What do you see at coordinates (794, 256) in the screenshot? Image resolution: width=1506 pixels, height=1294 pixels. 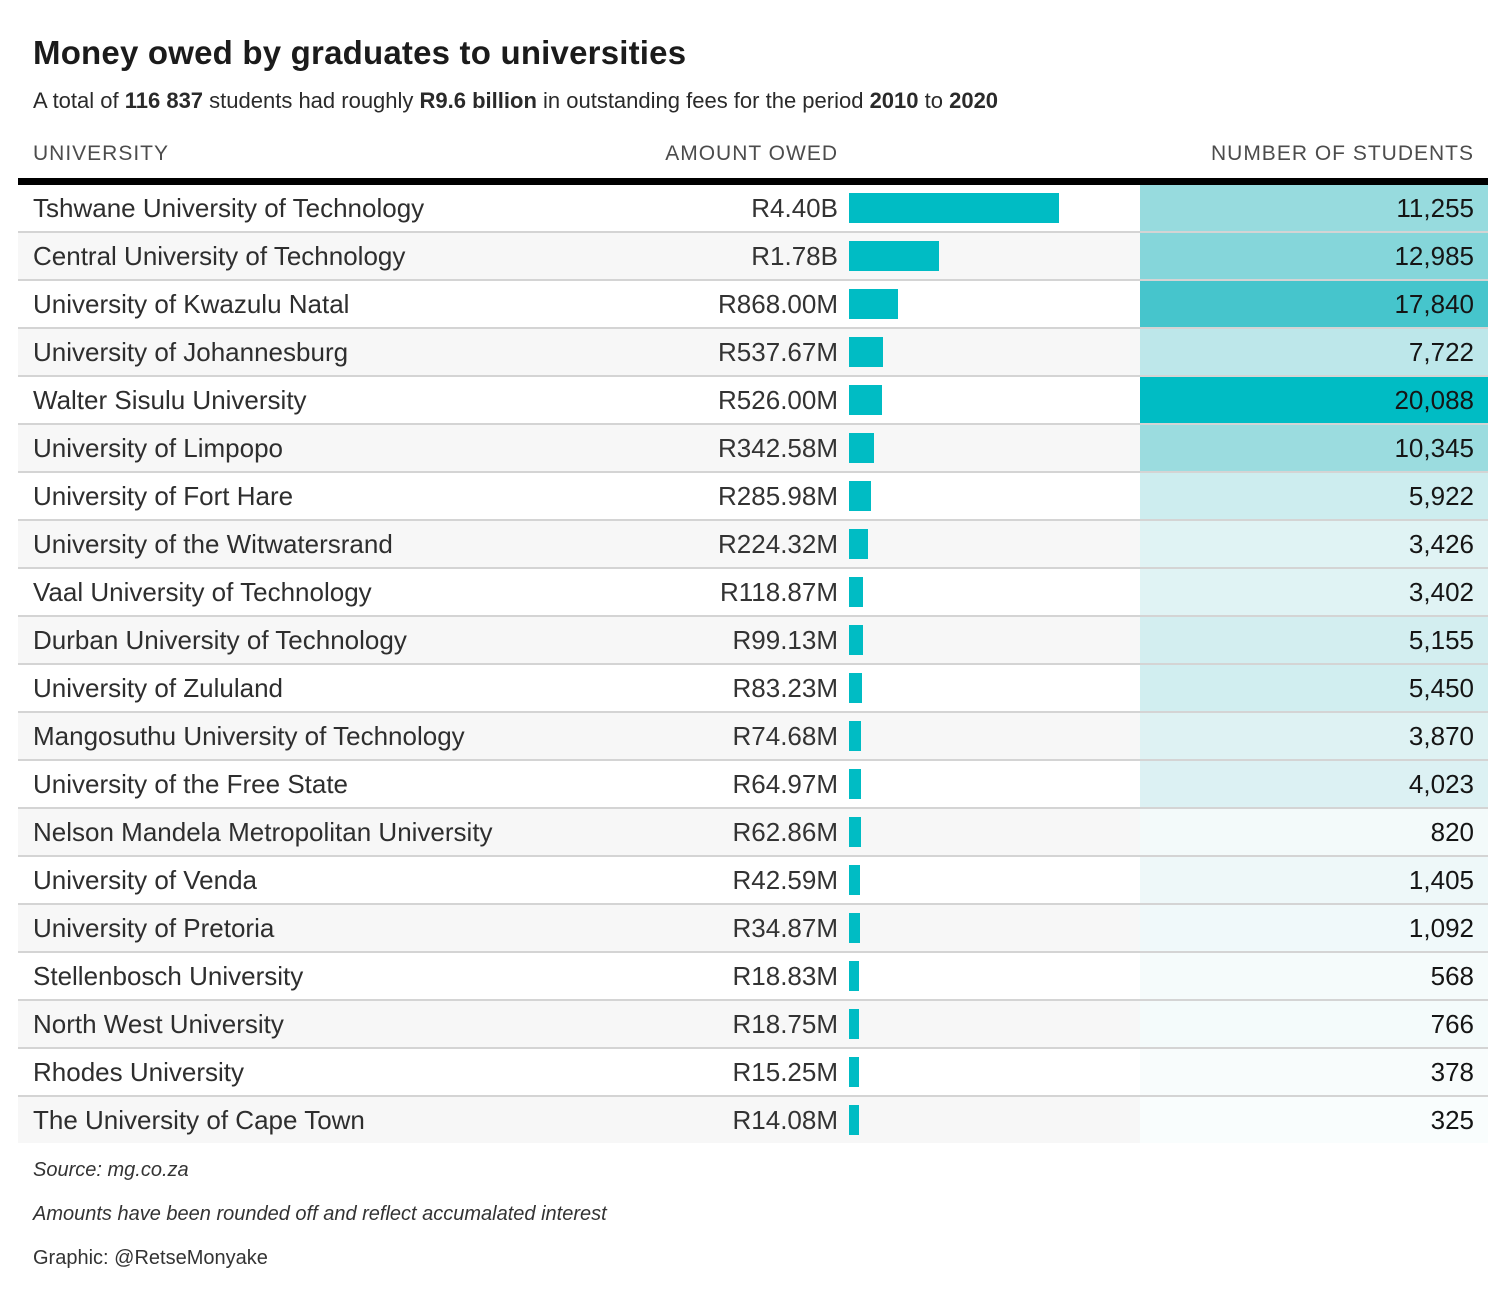 I see `amount-owed-value: R1.78B` at bounding box center [794, 256].